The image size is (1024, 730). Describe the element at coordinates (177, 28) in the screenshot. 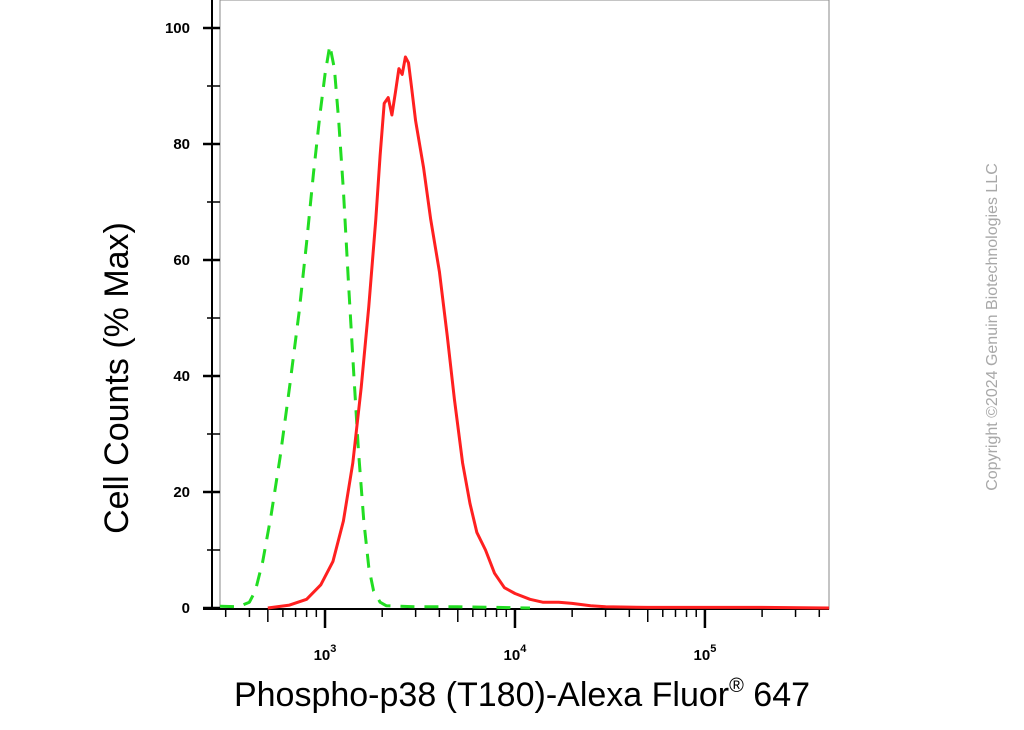

I see `y-tick-label: 100` at that location.